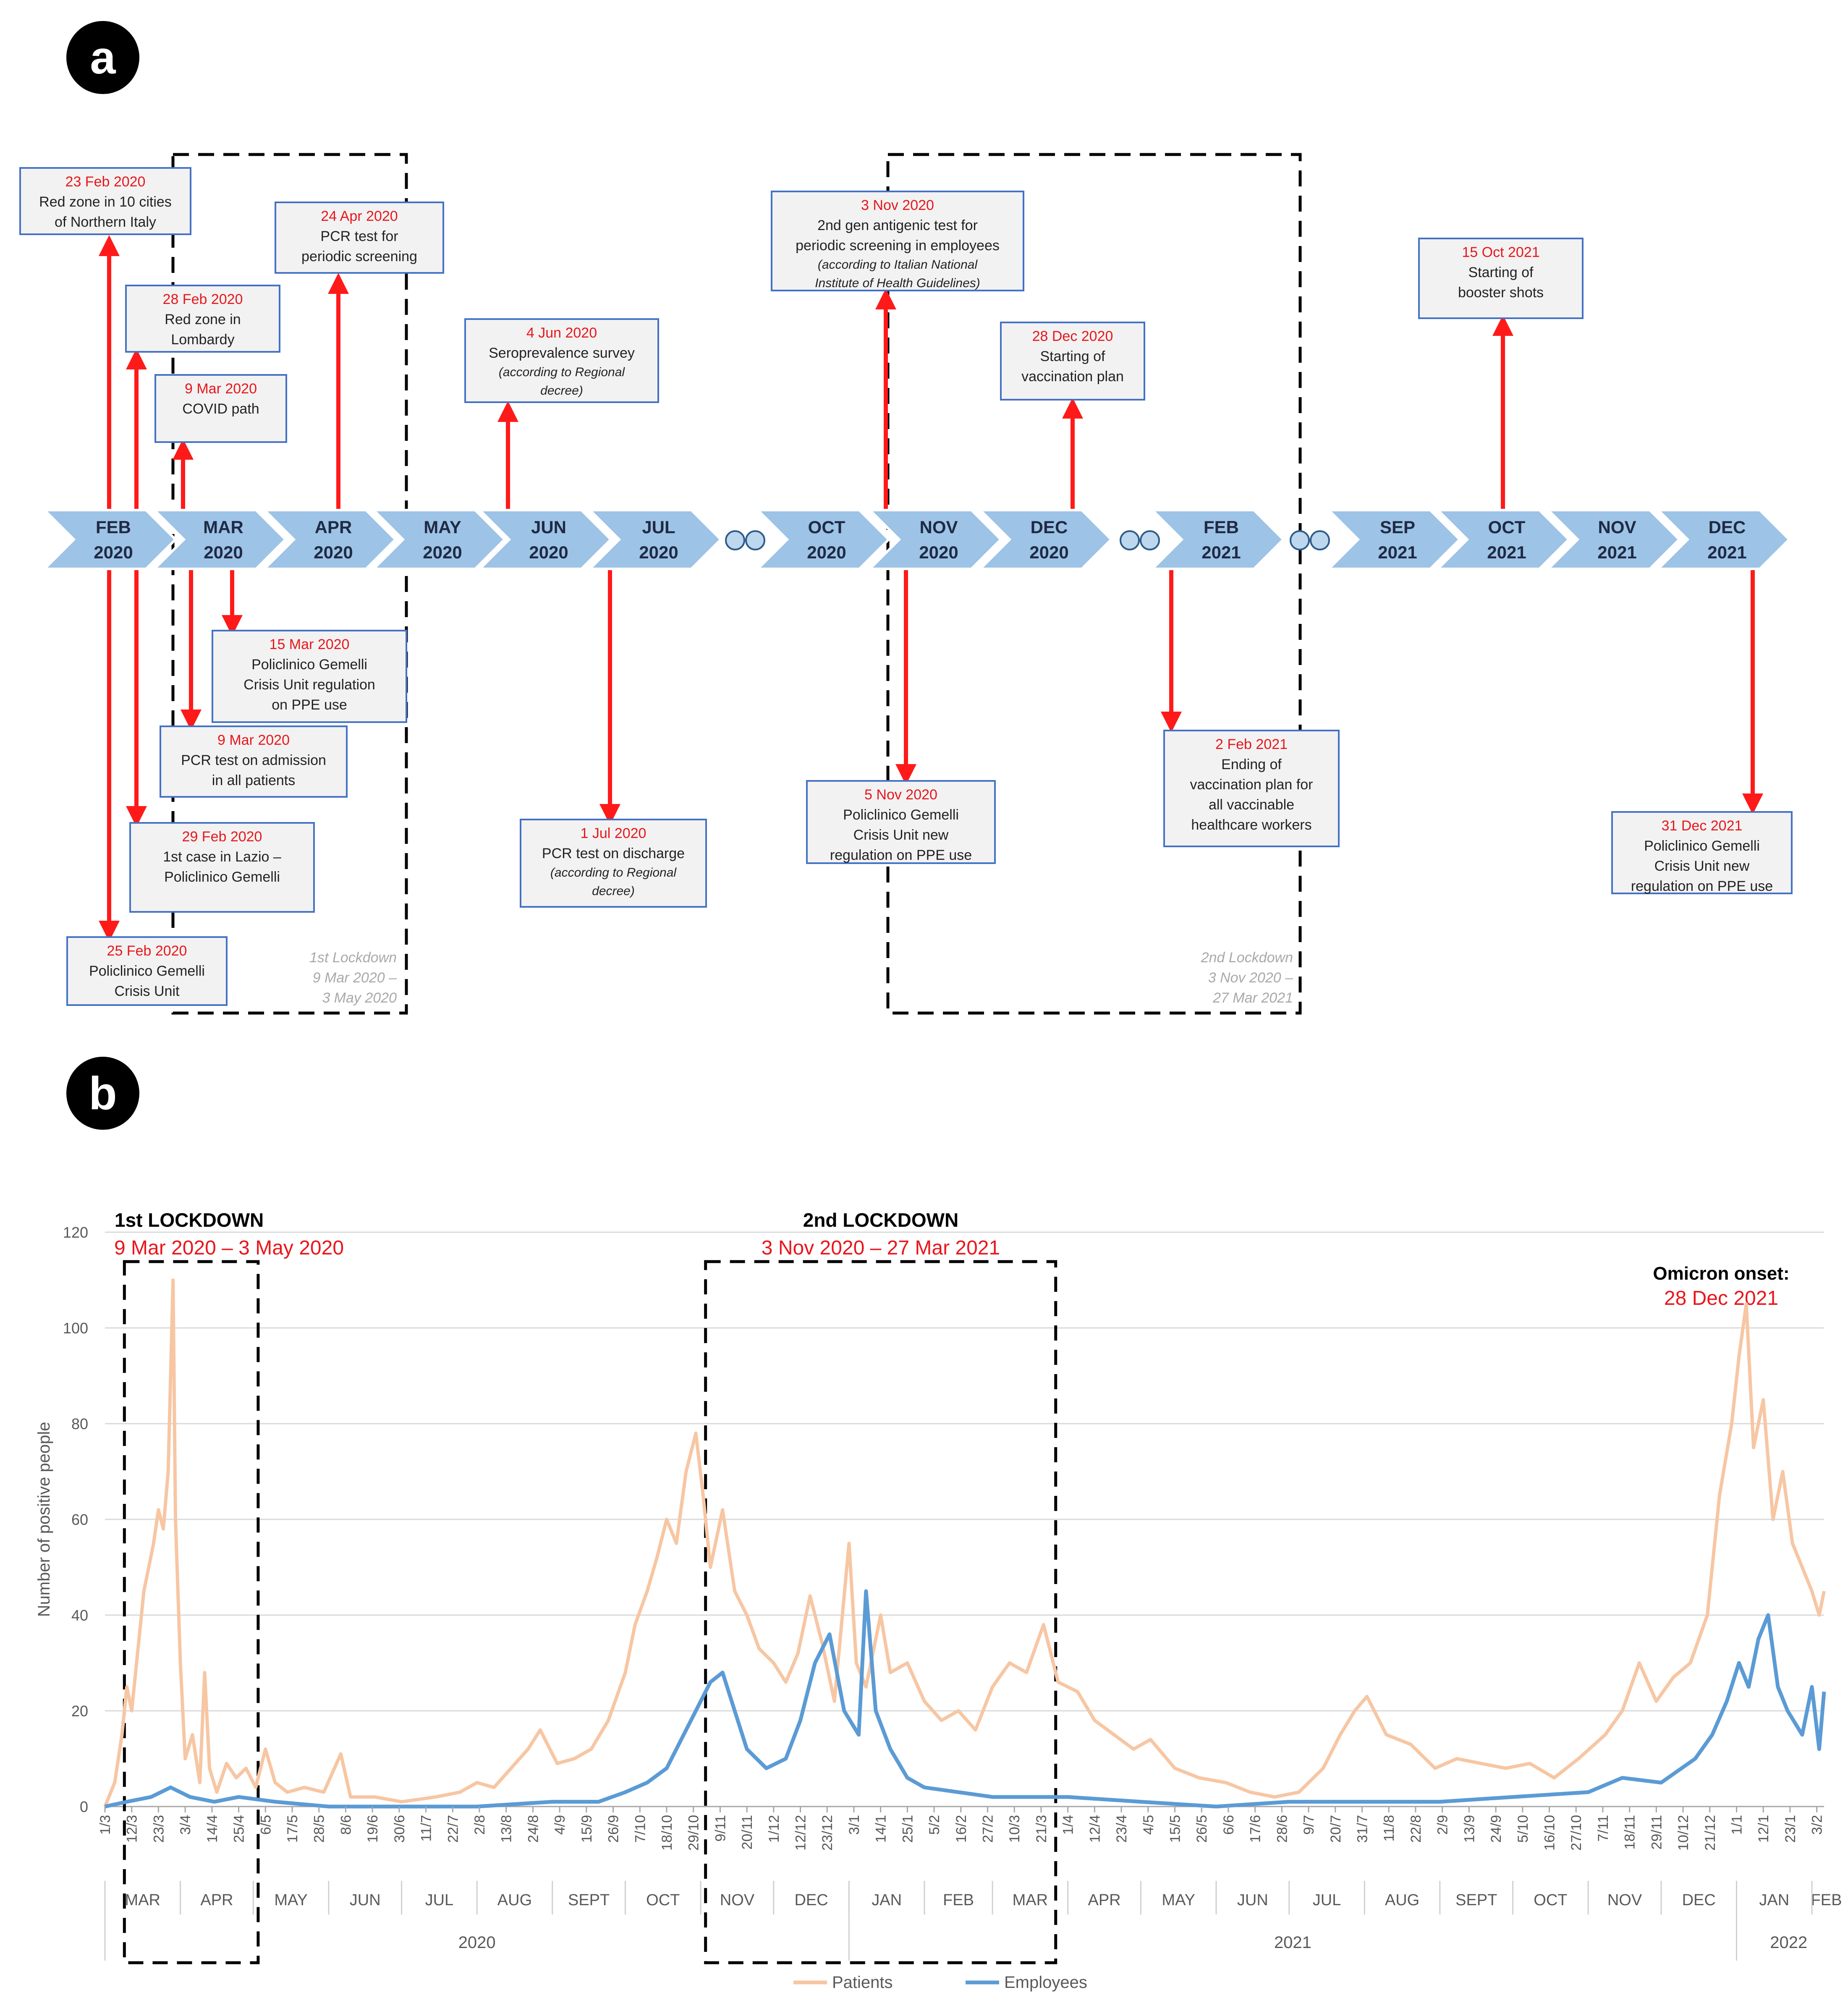 The width and height of the screenshot is (1848, 2011). Describe the element at coordinates (1309, 1825) in the screenshot. I see `x-tick-label: 9/7` at that location.